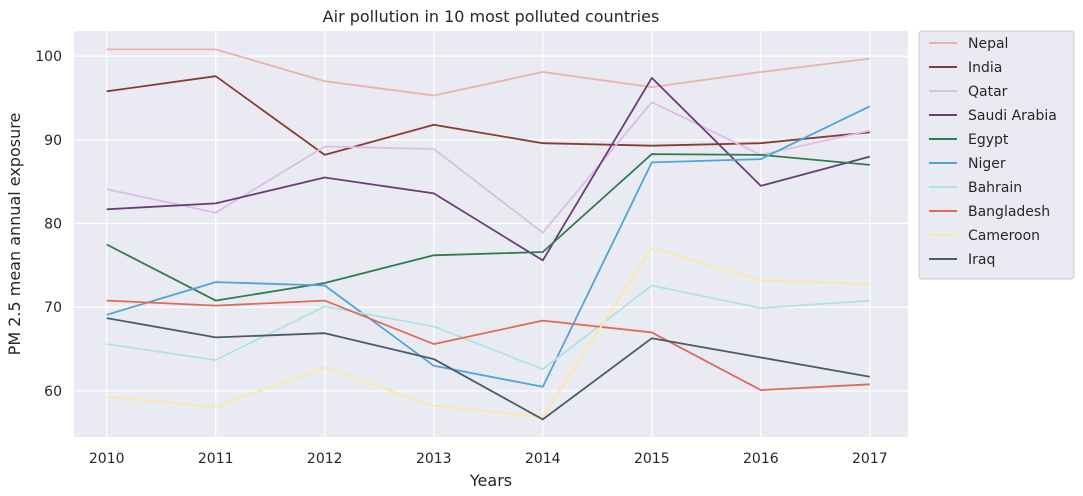 The height and width of the screenshot is (496, 1083). I want to click on x-tick-label: 2013, so click(434, 459).